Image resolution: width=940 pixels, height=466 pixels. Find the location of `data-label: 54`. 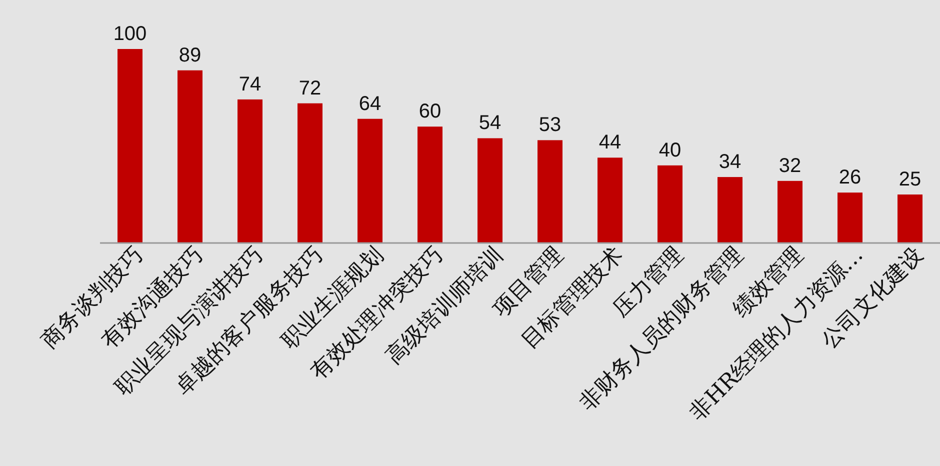

data-label: 54 is located at coordinates (490, 123).